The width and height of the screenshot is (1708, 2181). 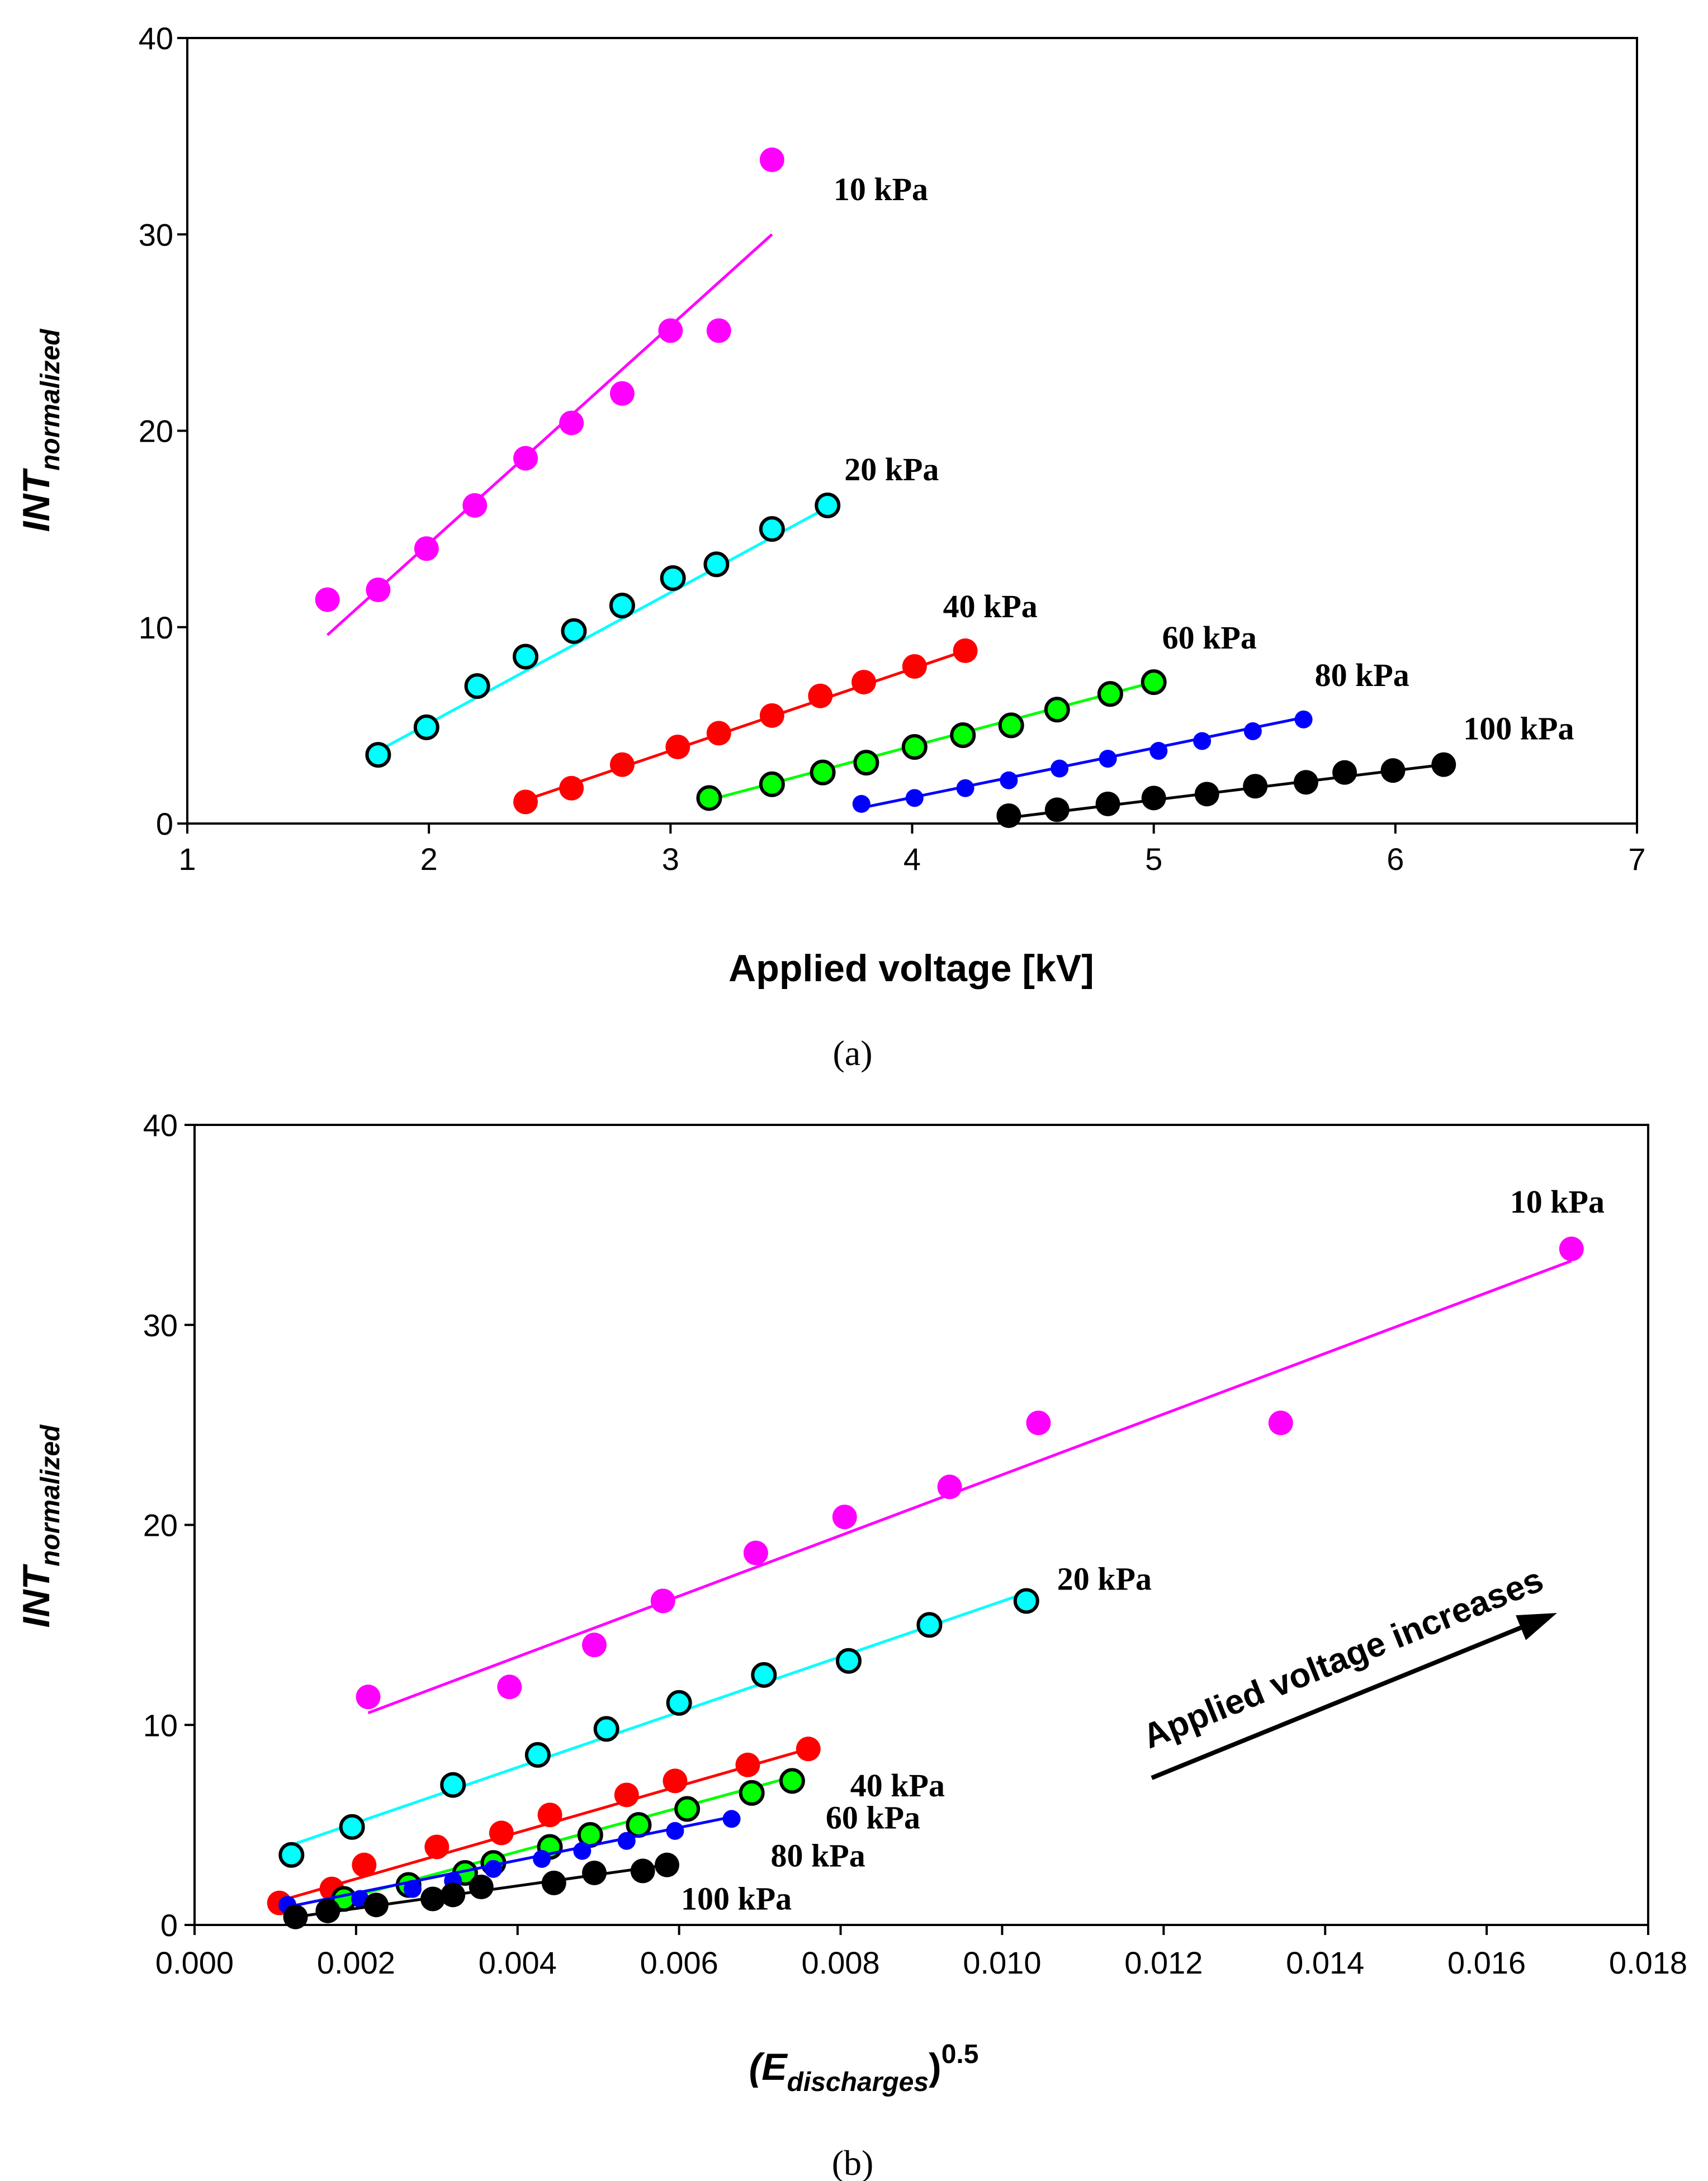 I want to click on chart-b-annotation-arrow-head, so click(x=1536, y=1626).